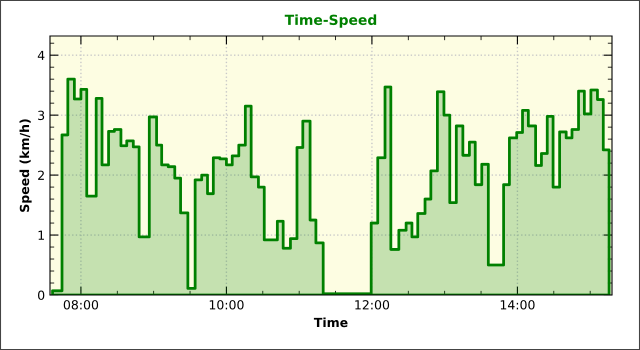 The width and height of the screenshot is (640, 350). Describe the element at coordinates (41, 295) in the screenshot. I see `y-tick-label: 0` at that location.